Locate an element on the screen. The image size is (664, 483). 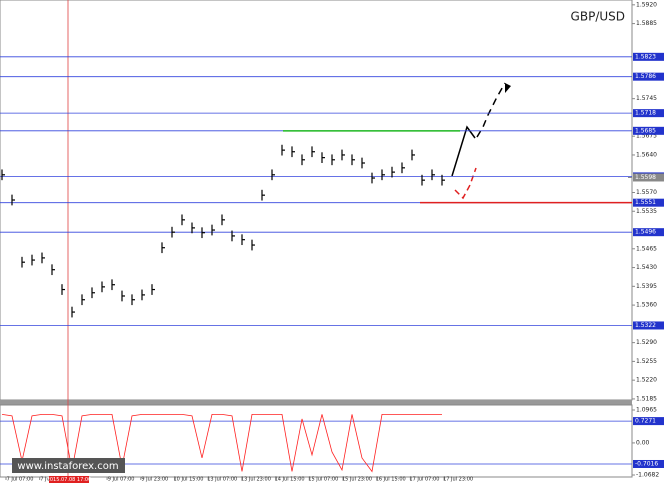
level-label: -0.7016 is located at coordinates (646, 463).